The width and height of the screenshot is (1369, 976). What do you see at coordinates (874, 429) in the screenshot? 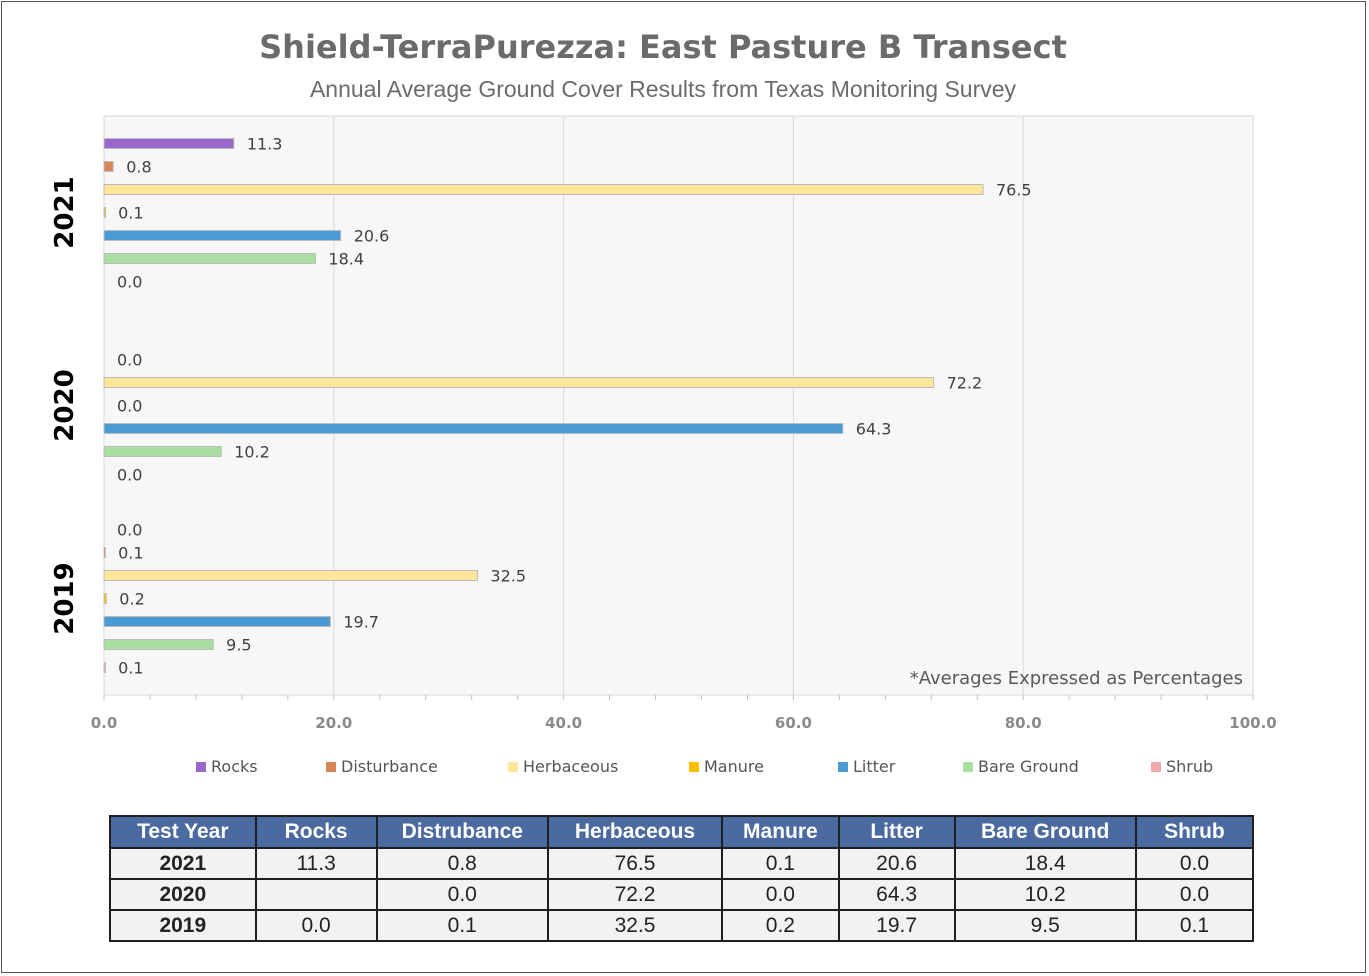
I see `data-label: 64.3` at bounding box center [874, 429].